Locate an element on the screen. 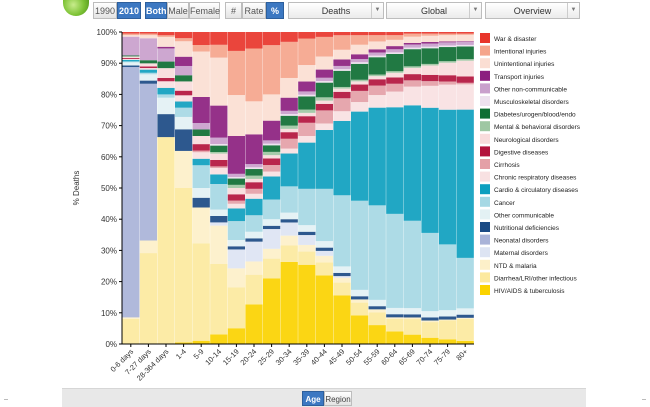 Image resolution: width=650 pixels, height=407 pixels. legend-label: Other non-communicable is located at coordinates (530, 89).